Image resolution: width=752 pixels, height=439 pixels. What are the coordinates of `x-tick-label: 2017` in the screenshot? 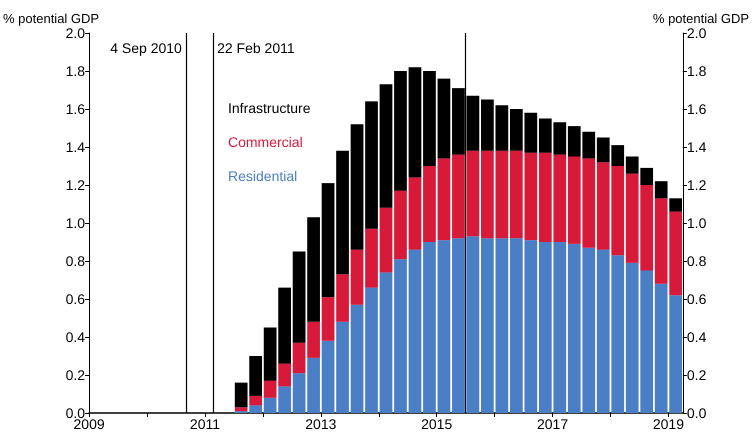 It's located at (552, 424).